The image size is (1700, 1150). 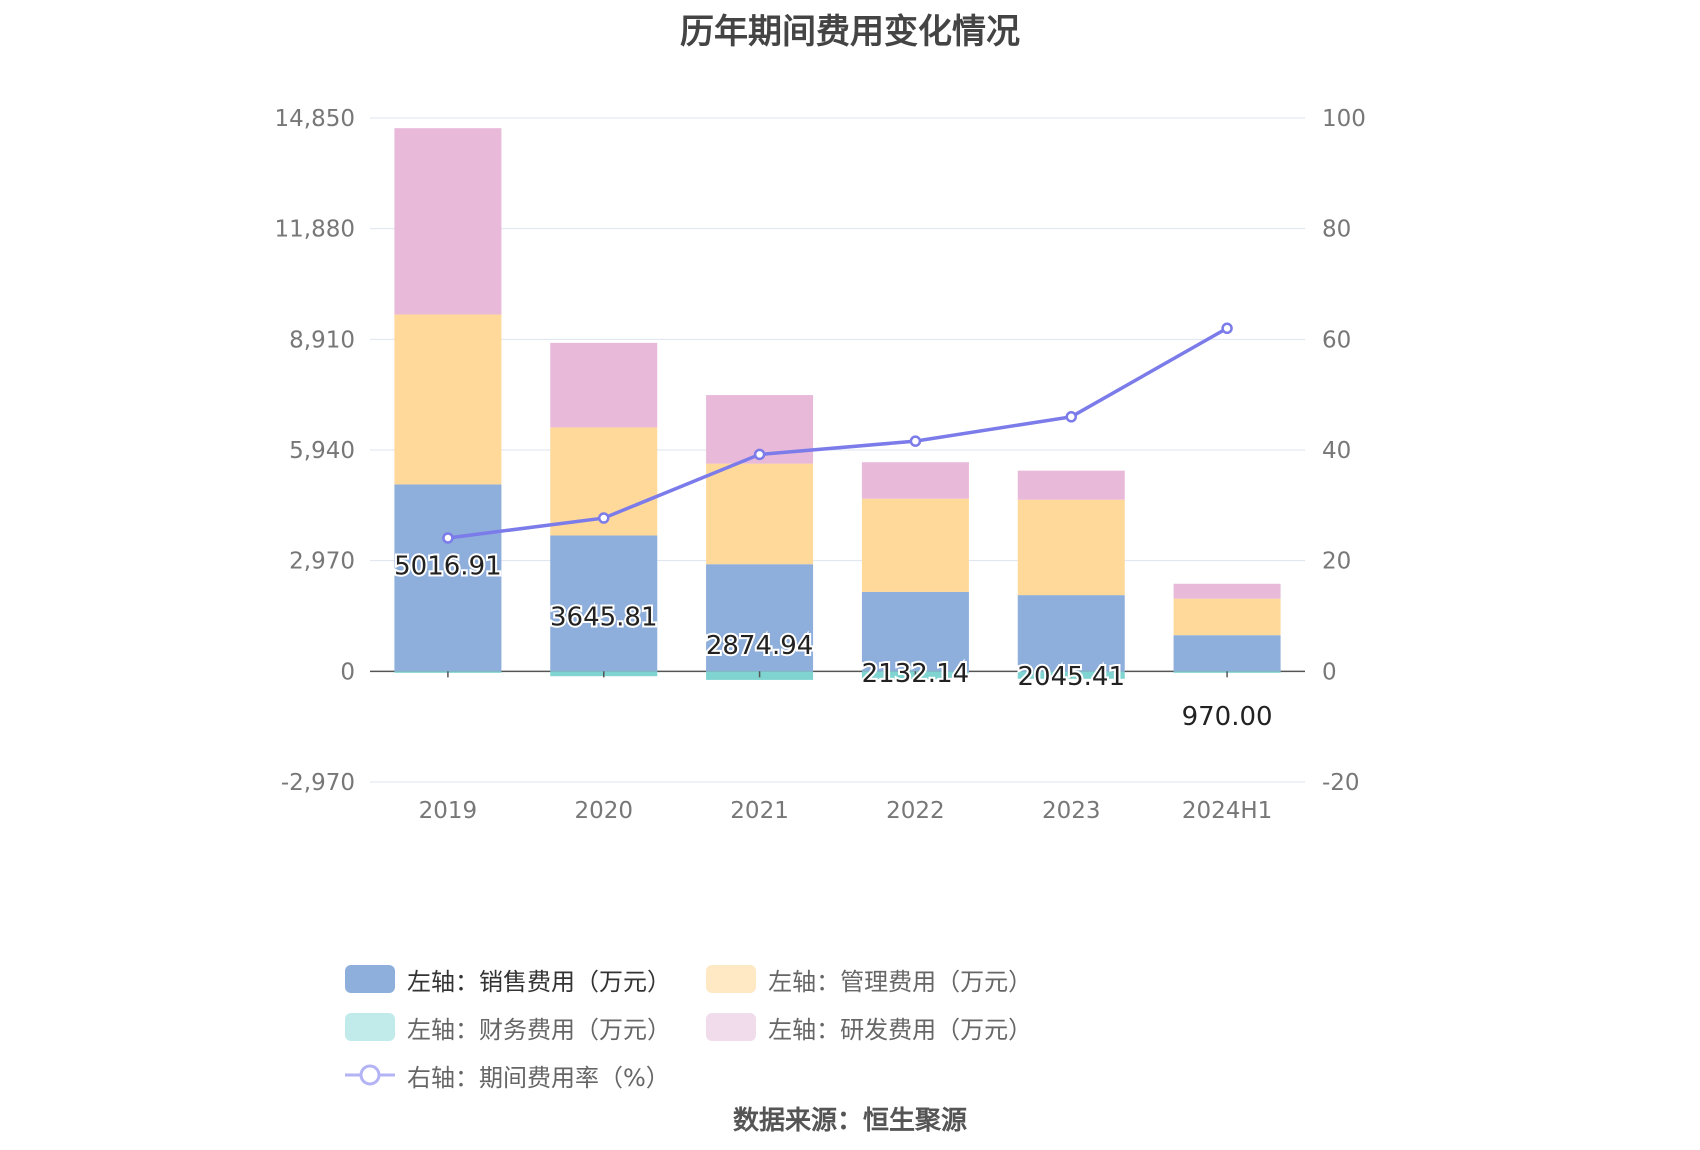 I want to click on left-axis-tick-label: -2,970, so click(x=318, y=783).